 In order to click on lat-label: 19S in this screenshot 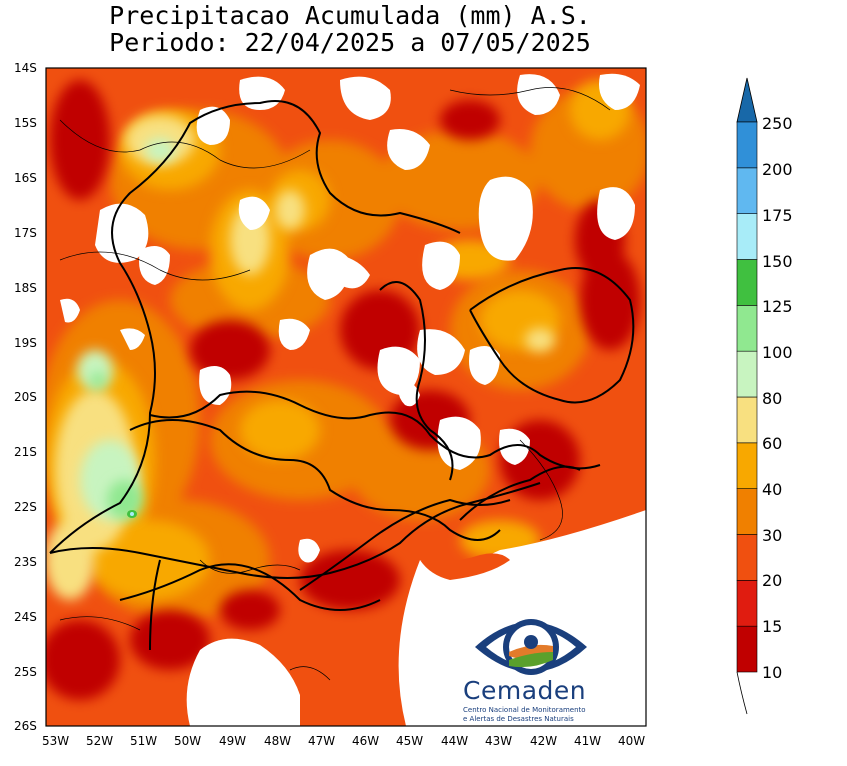, I will do `click(25, 343)`.